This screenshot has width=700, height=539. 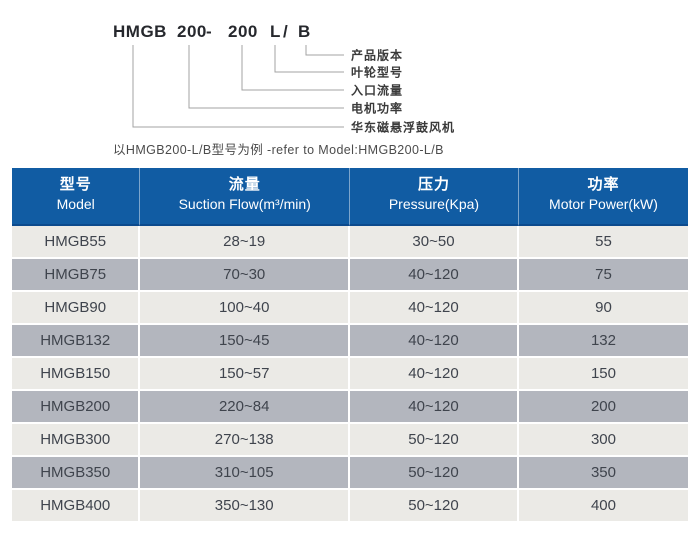 I want to click on connector-line-version, so click(x=324, y=50).